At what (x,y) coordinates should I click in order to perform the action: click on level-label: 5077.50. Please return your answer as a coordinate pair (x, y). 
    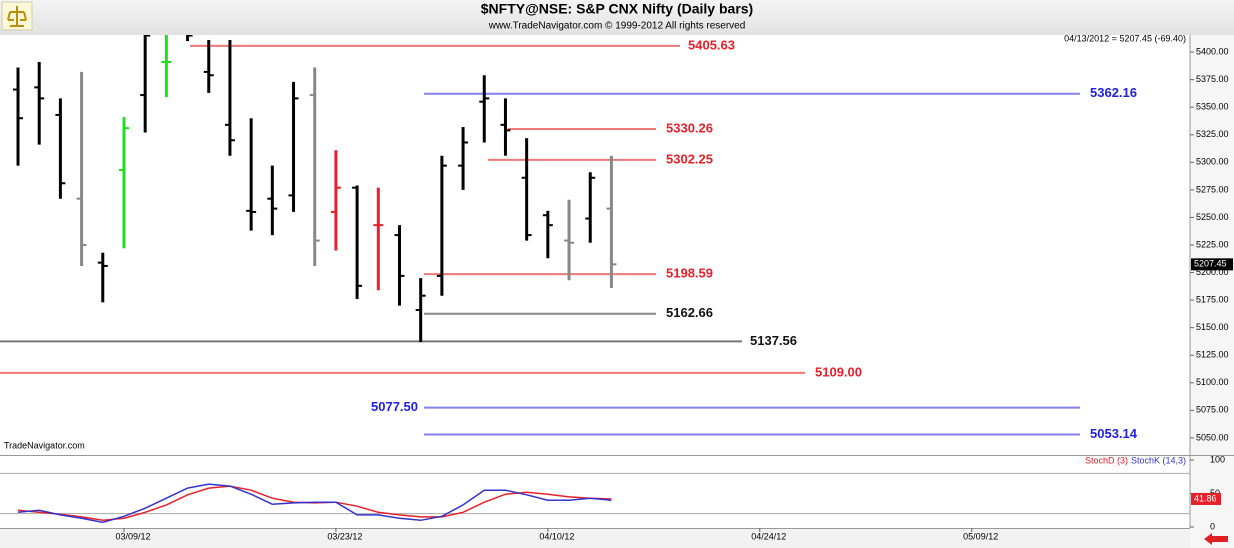
    Looking at the image, I should click on (394, 406).